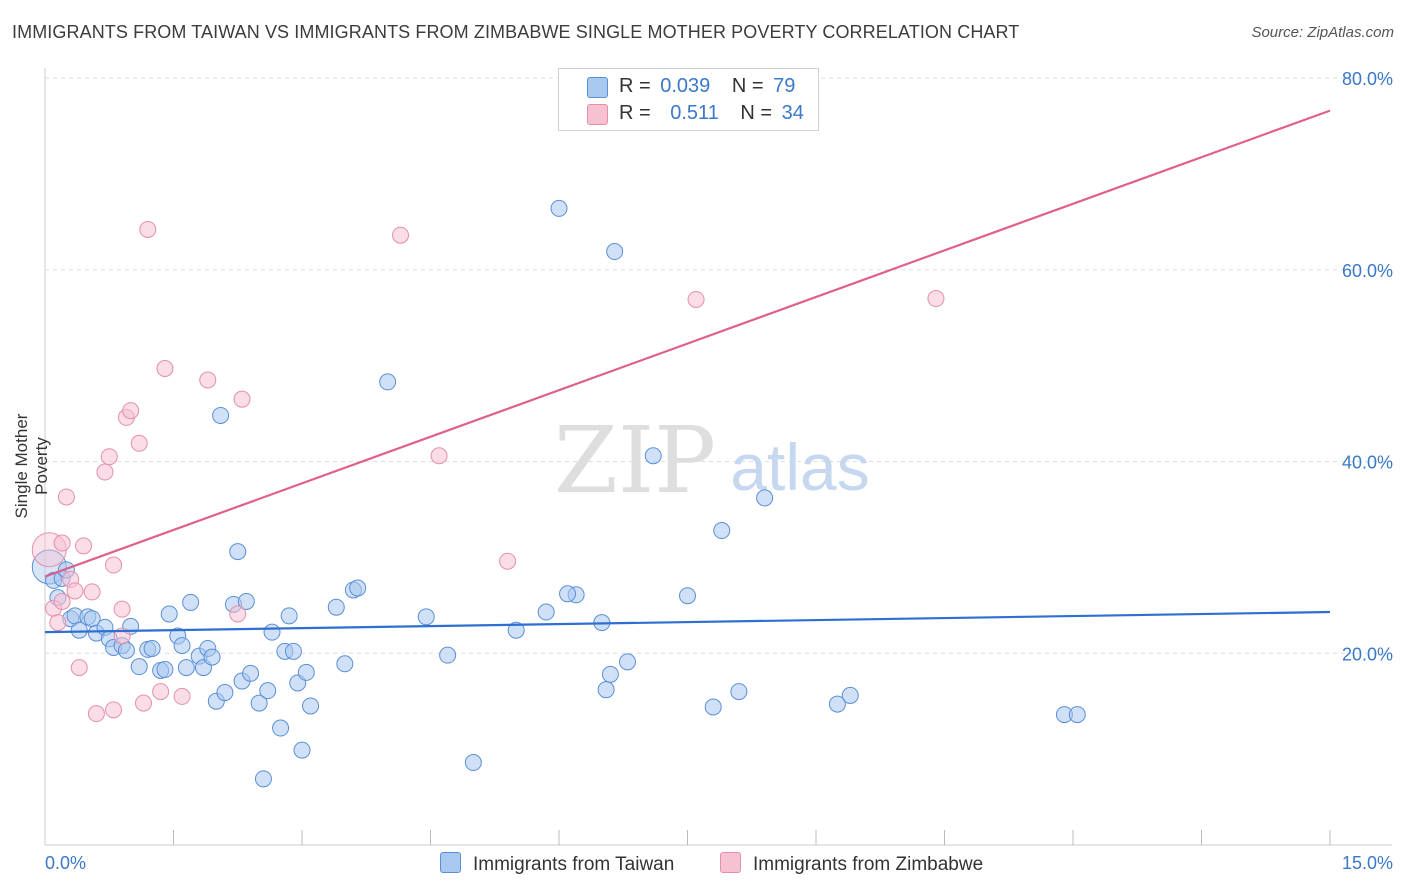 This screenshot has height=892, width=1406. Describe the element at coordinates (1367, 654) in the screenshot. I see `y-tick-label: 20.0%` at that location.